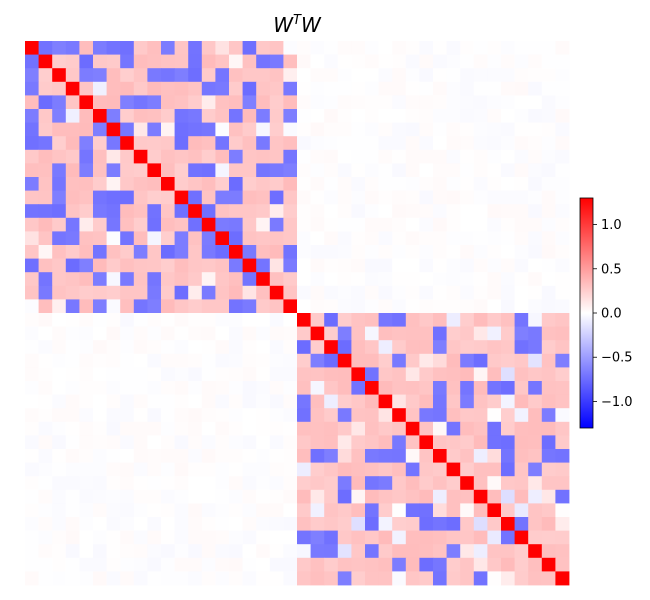  What do you see at coordinates (586, 313) in the screenshot?
I see `colorbar-gradient` at bounding box center [586, 313].